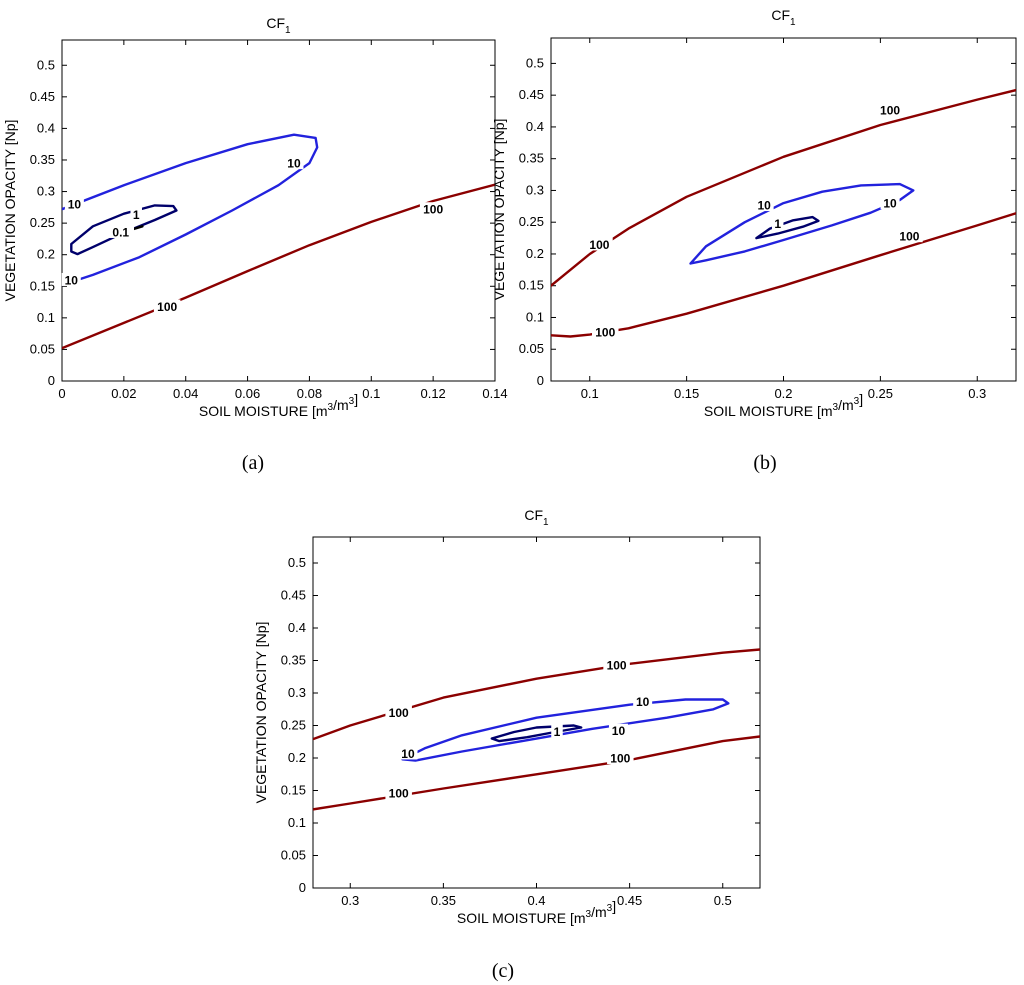 The height and width of the screenshot is (985, 1024). Describe the element at coordinates (185, 393) in the screenshot. I see `x-tick-label: 0.04` at that location.